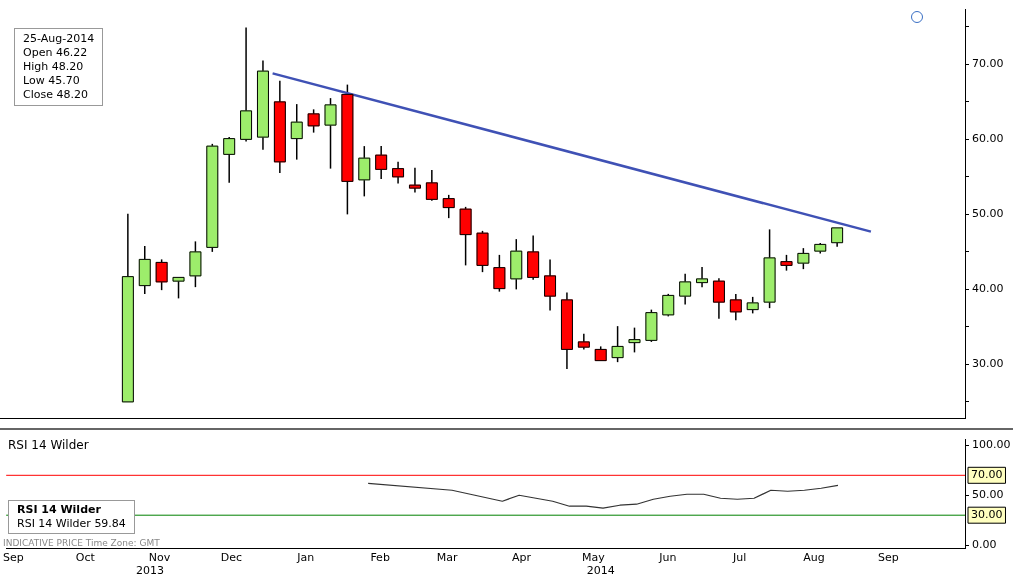 The height and width of the screenshot is (584, 1013). I want to click on x-tick-label: Mar, so click(447, 558).